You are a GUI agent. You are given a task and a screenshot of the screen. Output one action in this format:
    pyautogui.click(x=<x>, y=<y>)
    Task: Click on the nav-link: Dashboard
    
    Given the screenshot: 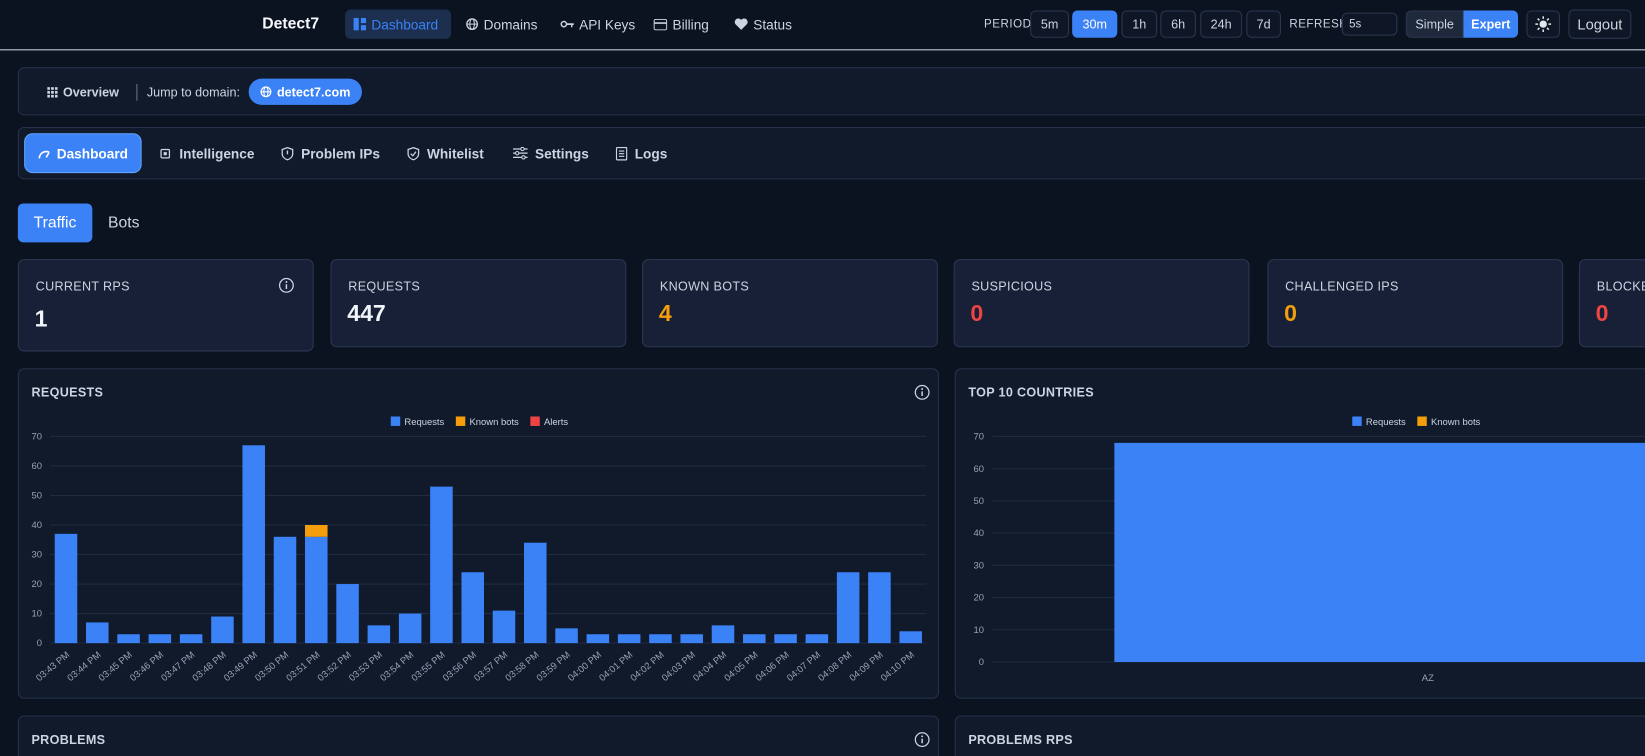 What is the action you would take?
    pyautogui.click(x=398, y=24)
    